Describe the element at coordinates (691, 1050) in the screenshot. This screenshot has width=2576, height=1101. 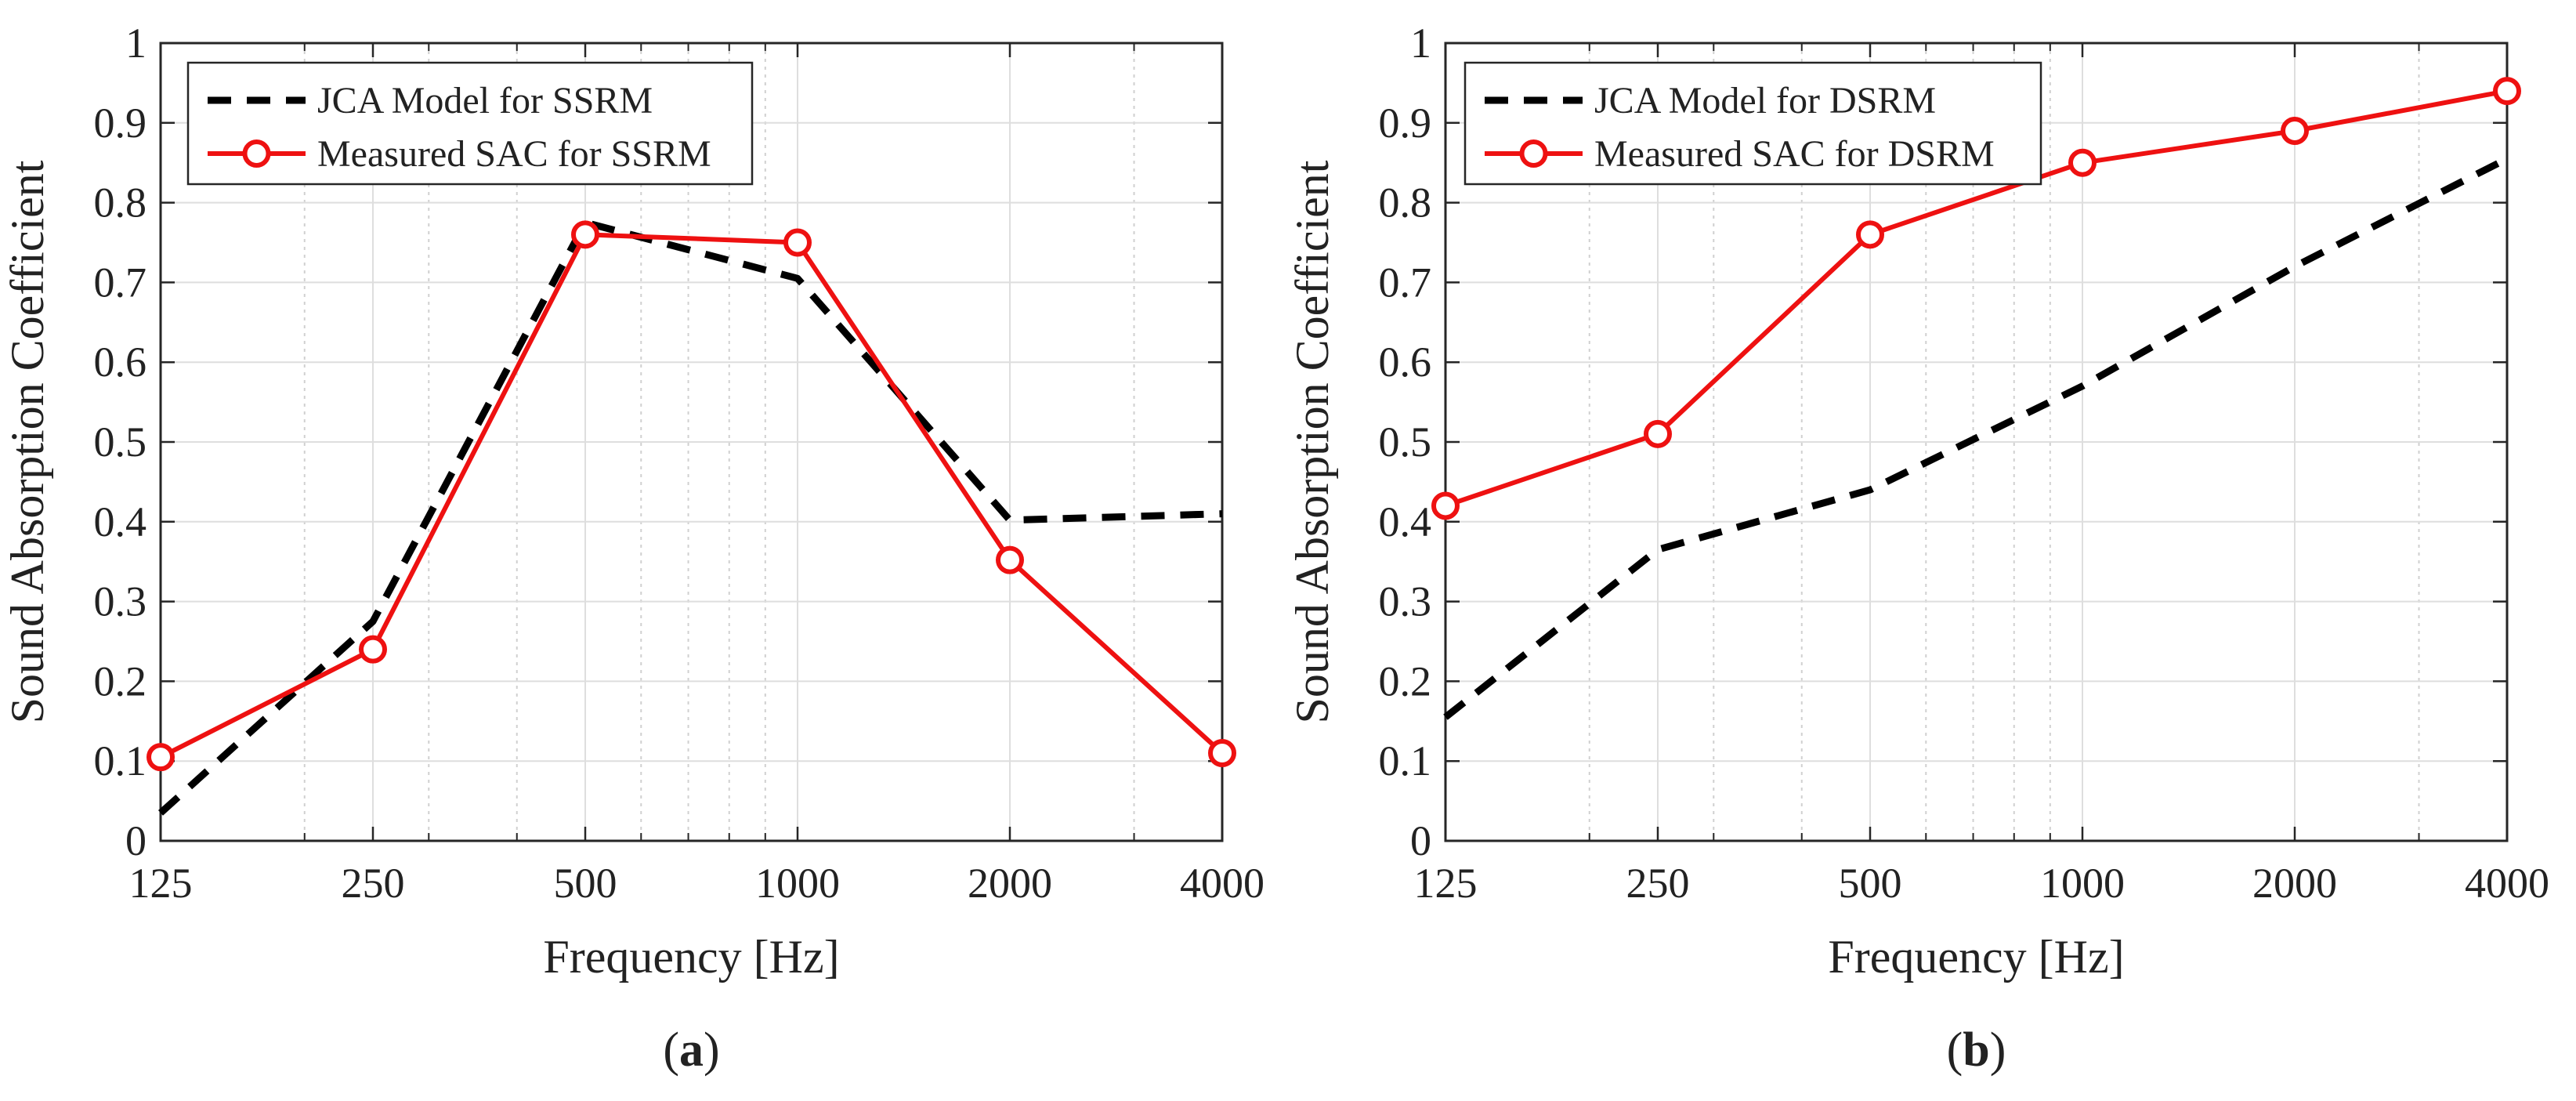
I see `panel-label: (a)` at that location.